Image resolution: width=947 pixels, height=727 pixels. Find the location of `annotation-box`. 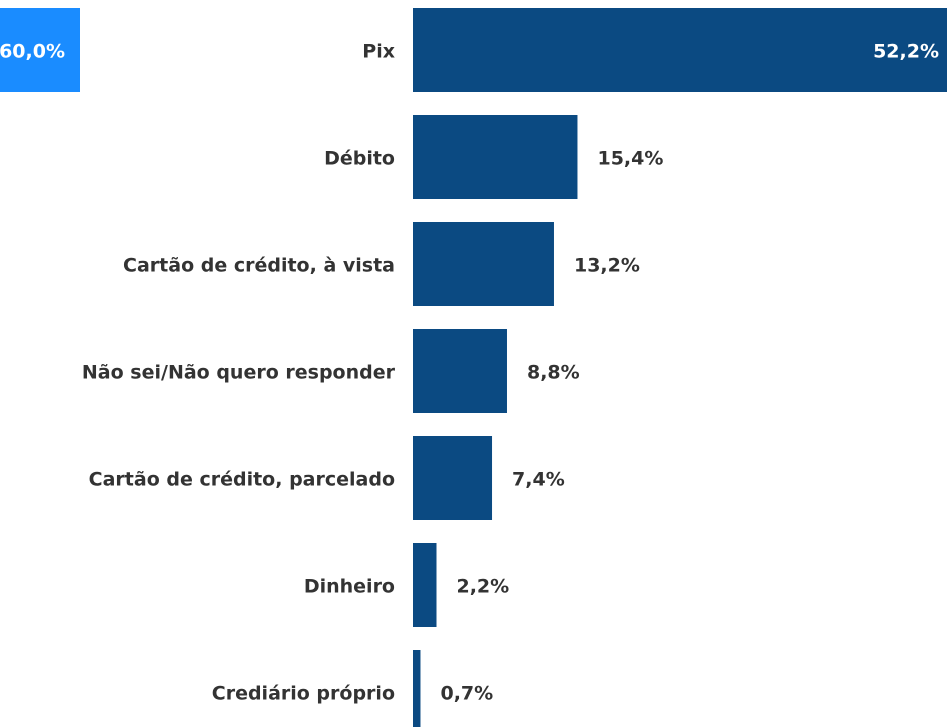

annotation-box is located at coordinates (40, 50).